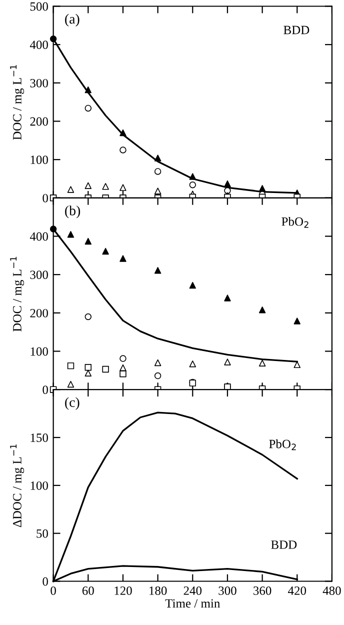 The image size is (344, 625). I want to click on x-tick-label: 180, so click(158, 590).